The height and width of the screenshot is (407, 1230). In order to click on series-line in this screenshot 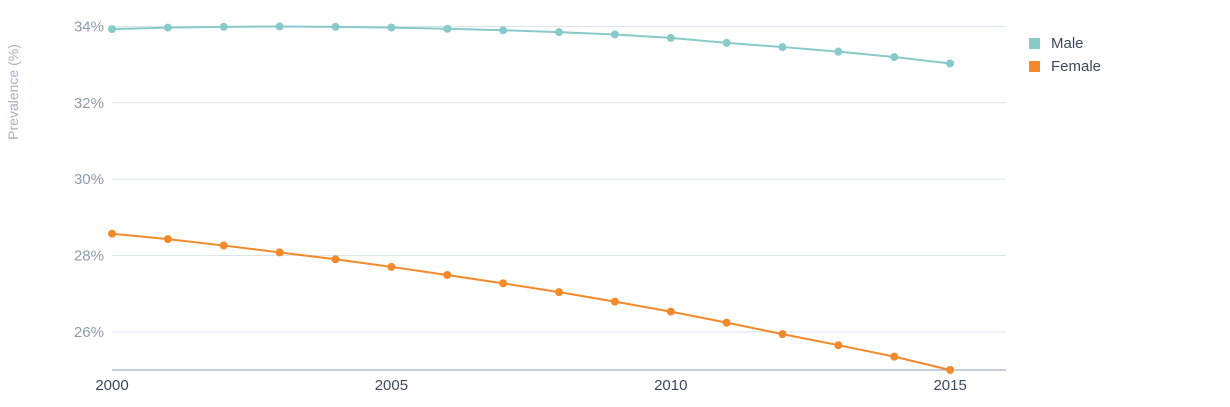, I will do `click(531, 45)`.